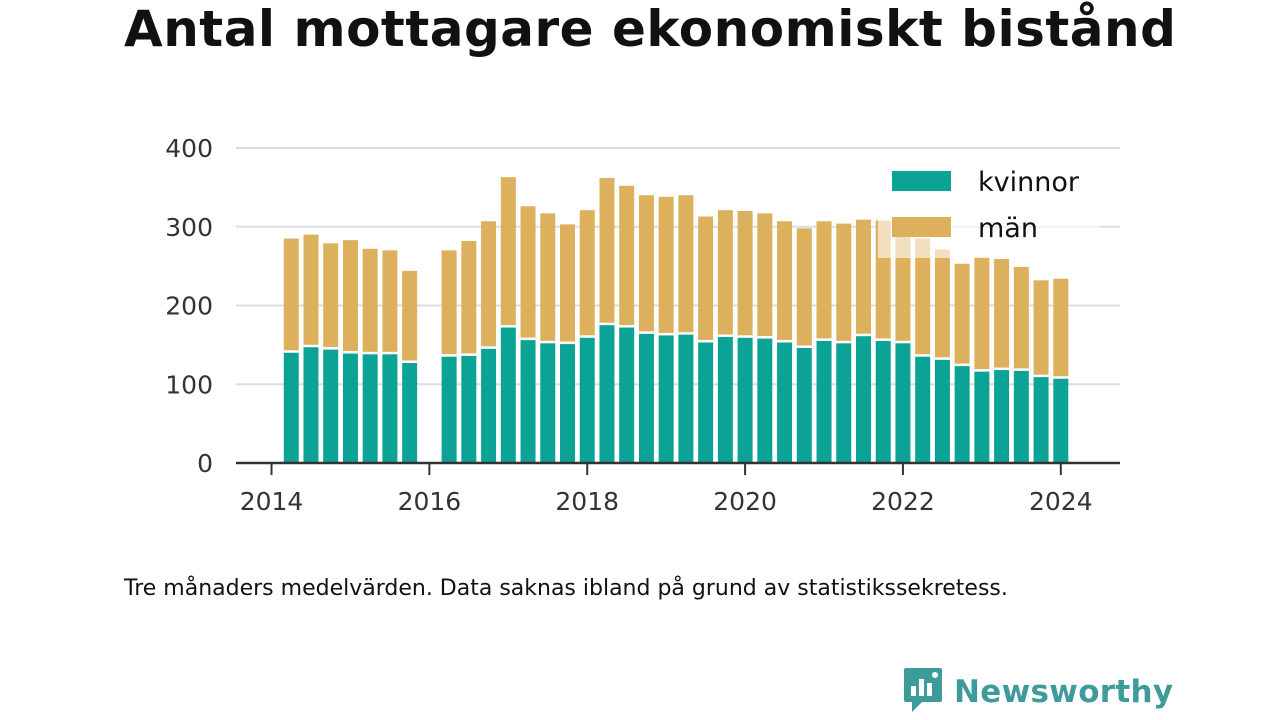 This screenshot has width=1280, height=720. I want to click on x-tick-label: 2022, so click(903, 501).